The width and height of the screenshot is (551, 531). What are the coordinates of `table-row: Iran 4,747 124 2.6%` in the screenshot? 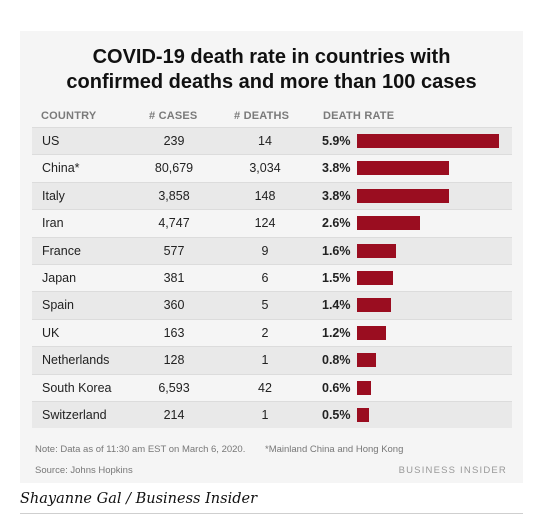 It's located at (272, 222).